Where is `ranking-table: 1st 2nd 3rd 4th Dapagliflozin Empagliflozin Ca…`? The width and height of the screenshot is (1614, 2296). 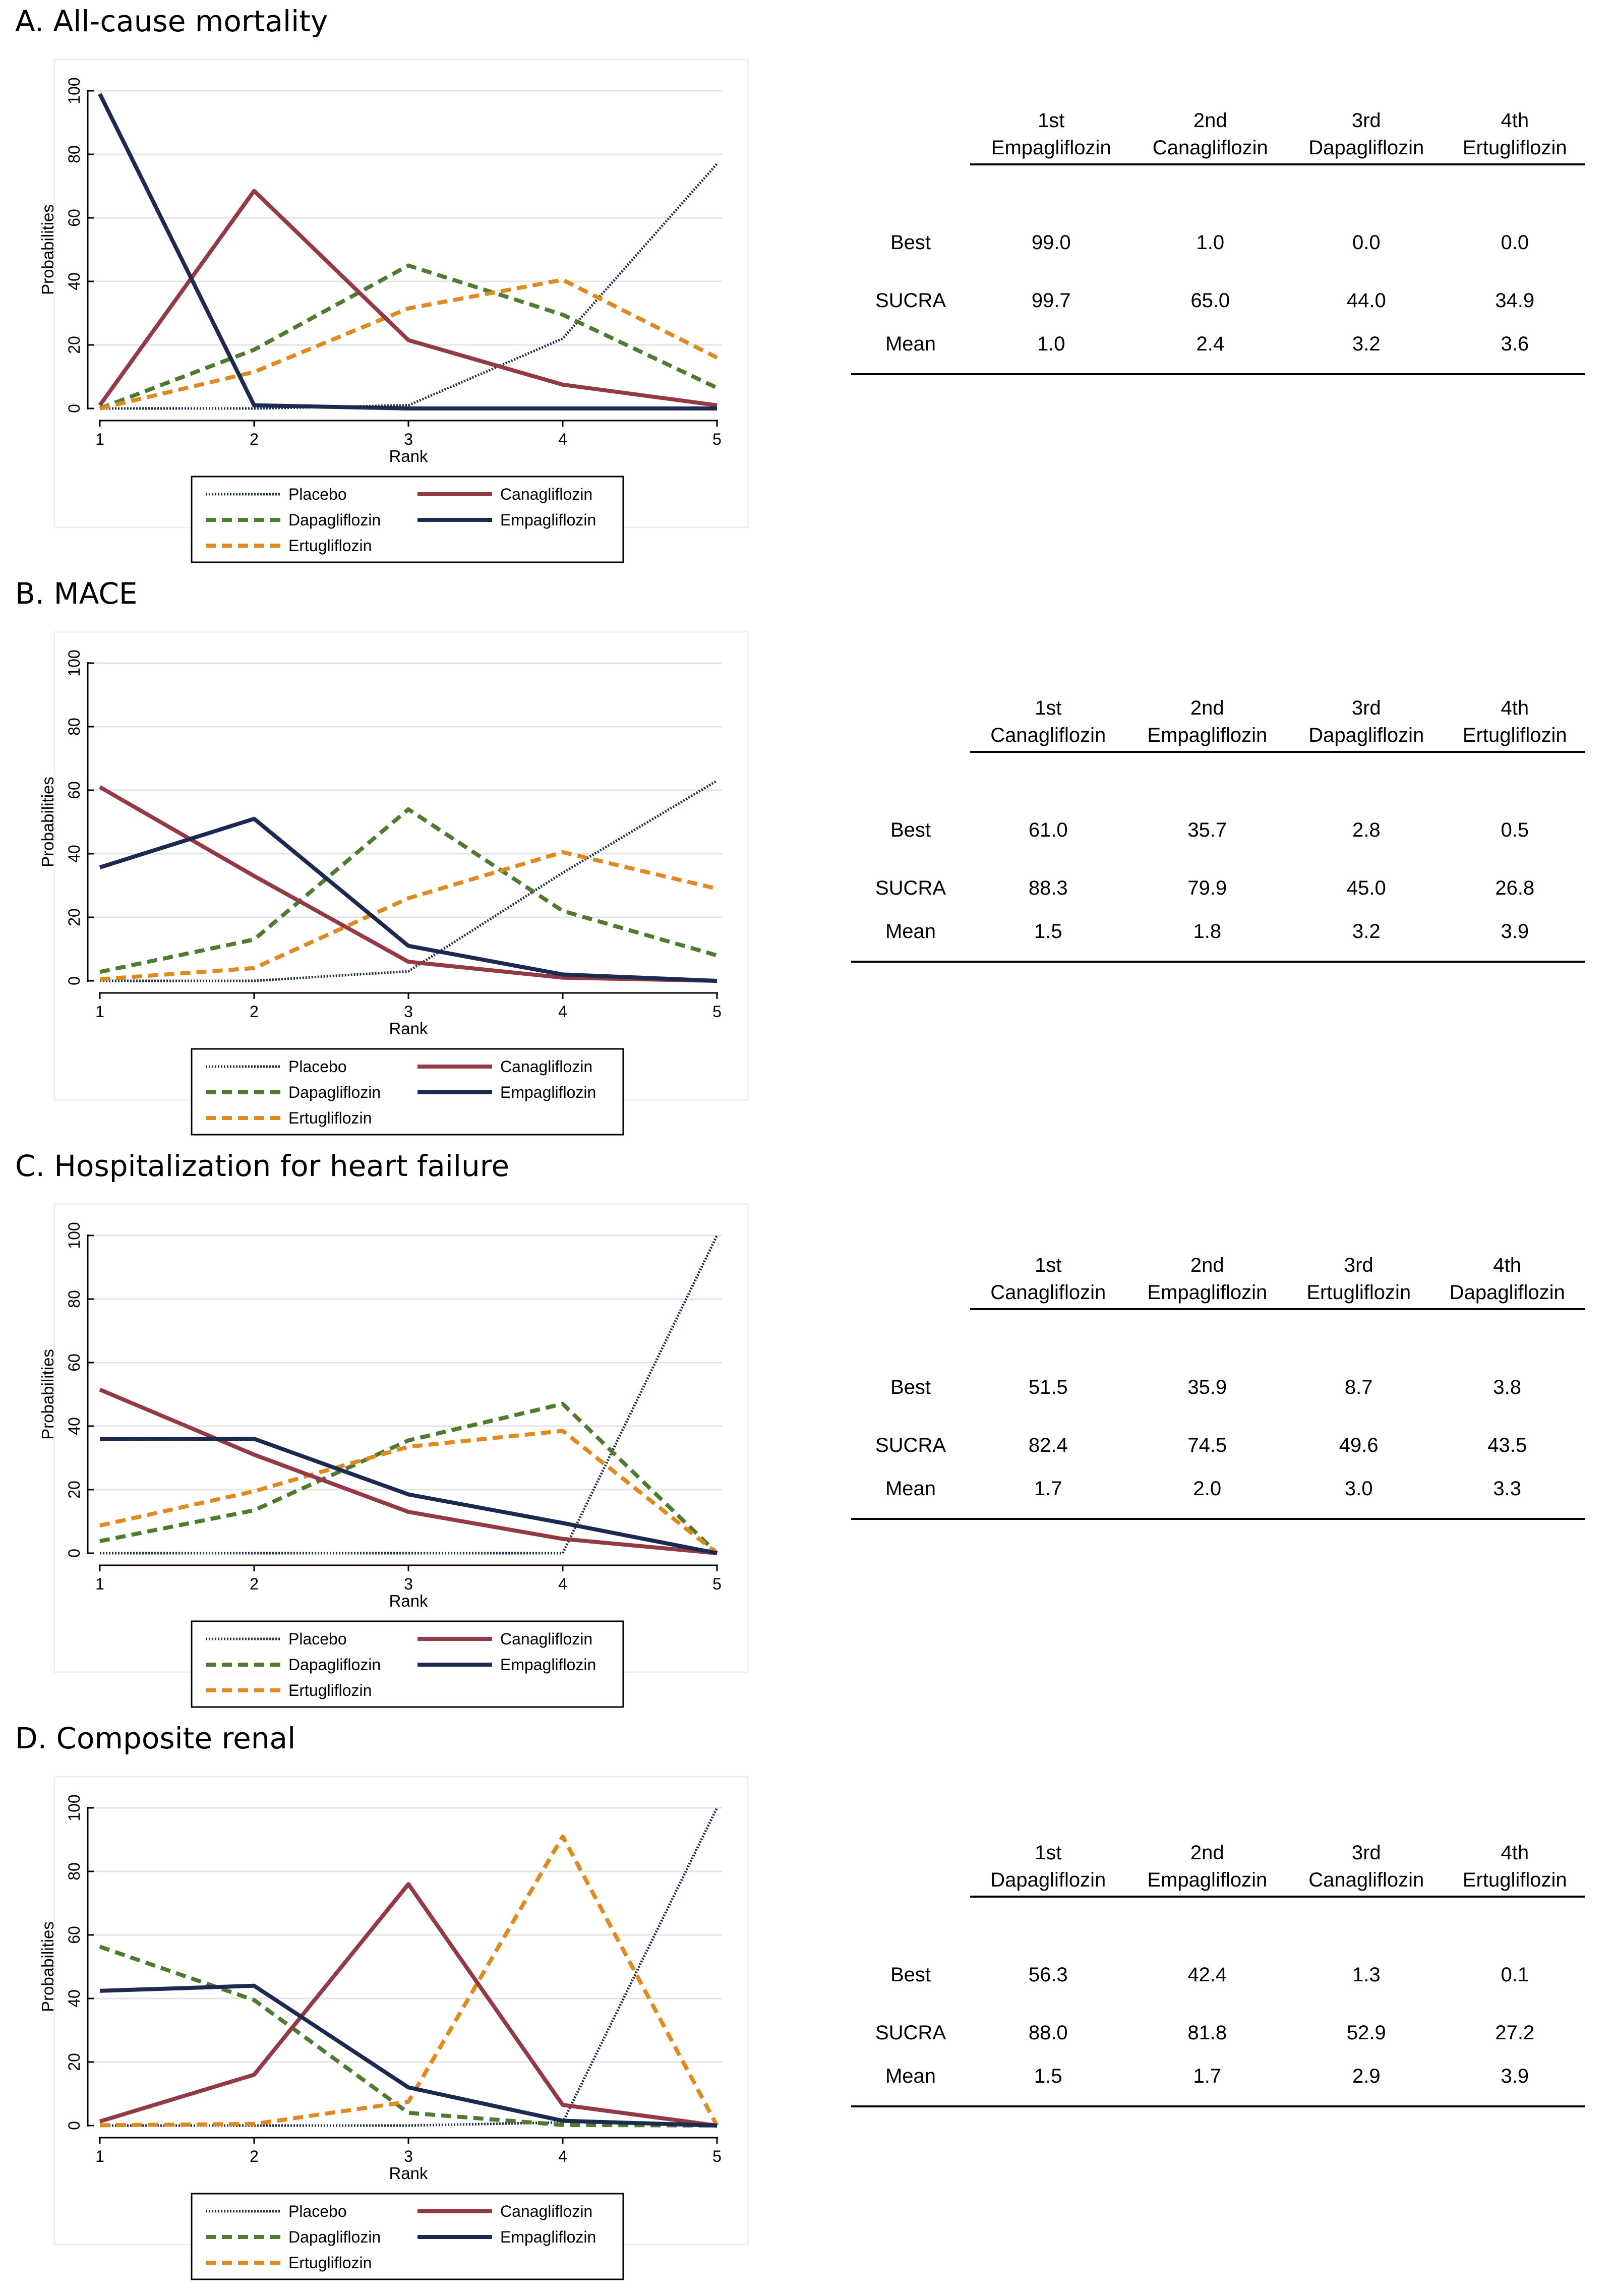
ranking-table: 1st 2nd 3rd 4th Dapagliflozin Empagliflozin Ca… is located at coordinates (1218, 1970).